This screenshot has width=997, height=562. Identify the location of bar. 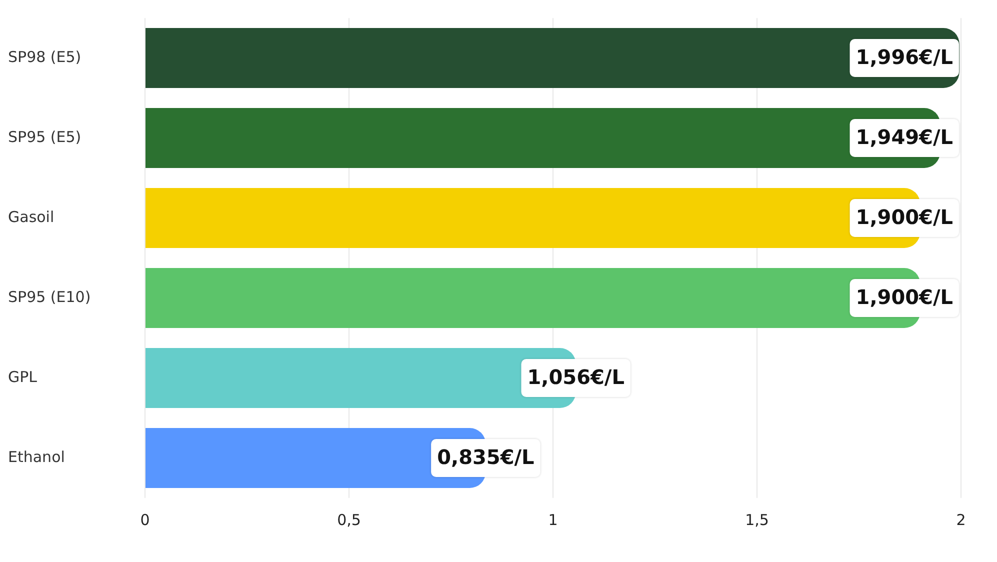
(553, 58).